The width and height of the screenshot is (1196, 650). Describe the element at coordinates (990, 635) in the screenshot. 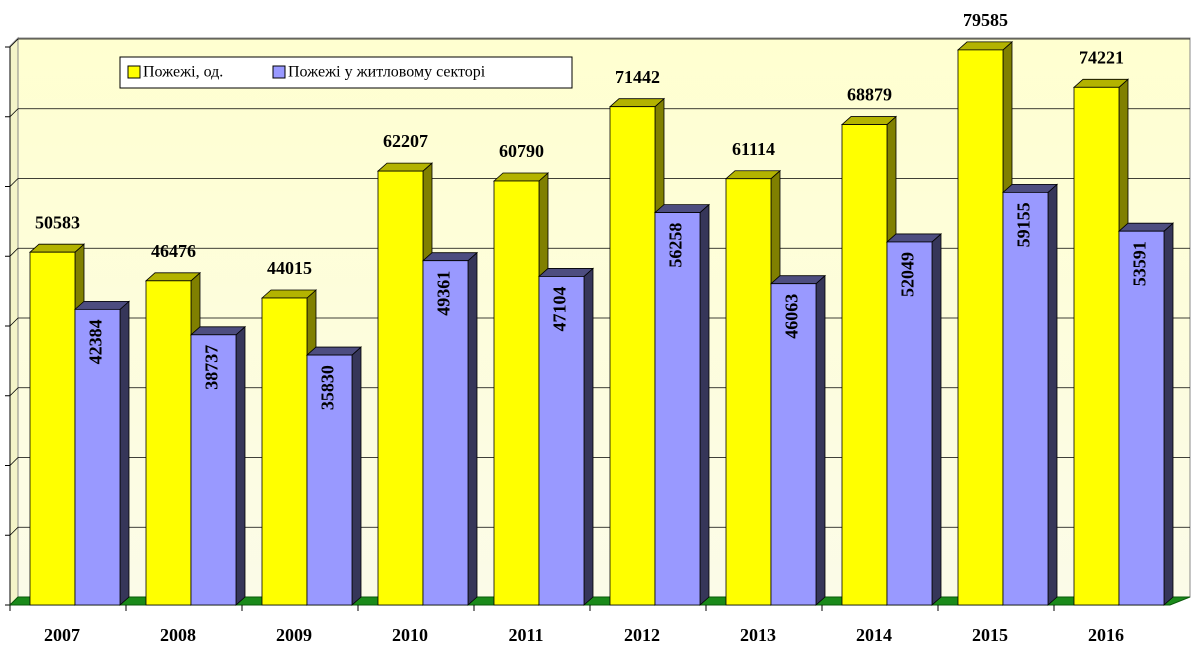

I see `x-tick-label: 2015` at that location.